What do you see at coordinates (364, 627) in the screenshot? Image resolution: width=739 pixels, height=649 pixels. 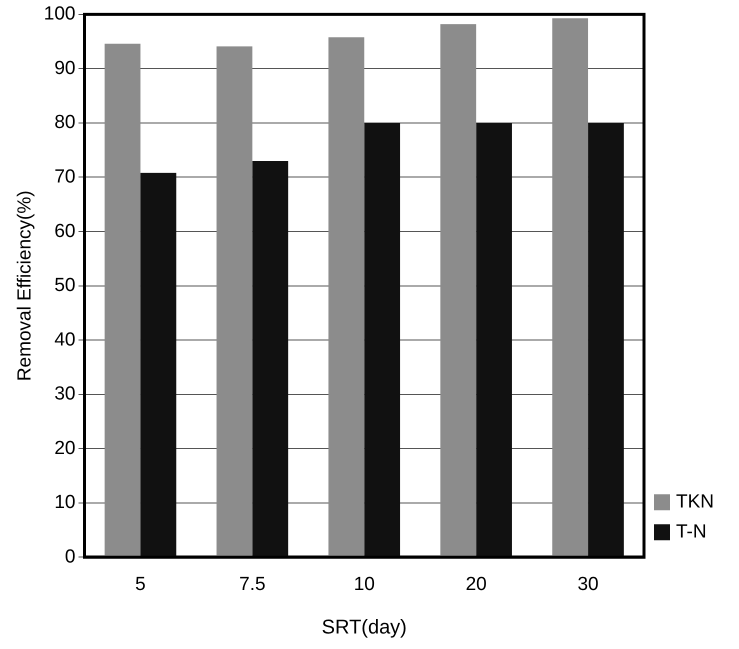 I see `x-axis-title: SRT(day)` at bounding box center [364, 627].